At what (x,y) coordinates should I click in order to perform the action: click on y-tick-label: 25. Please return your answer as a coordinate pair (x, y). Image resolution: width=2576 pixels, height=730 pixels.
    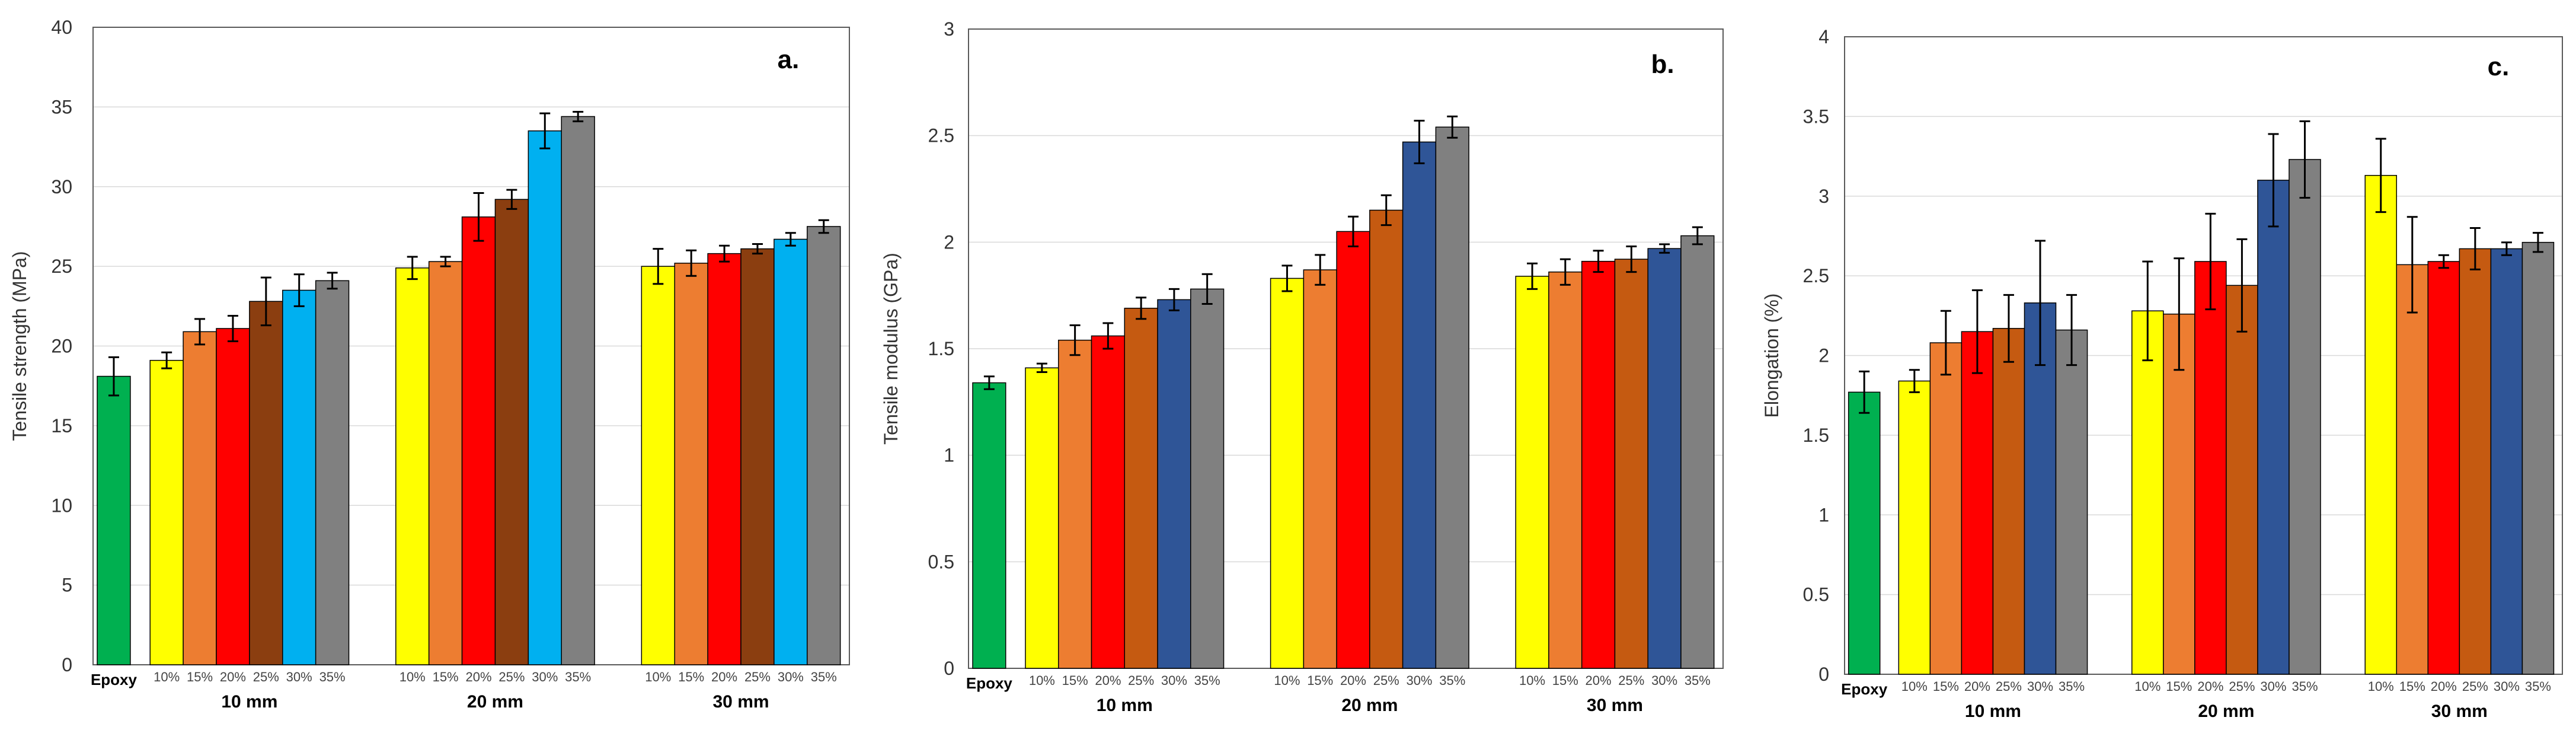
    Looking at the image, I should click on (61, 266).